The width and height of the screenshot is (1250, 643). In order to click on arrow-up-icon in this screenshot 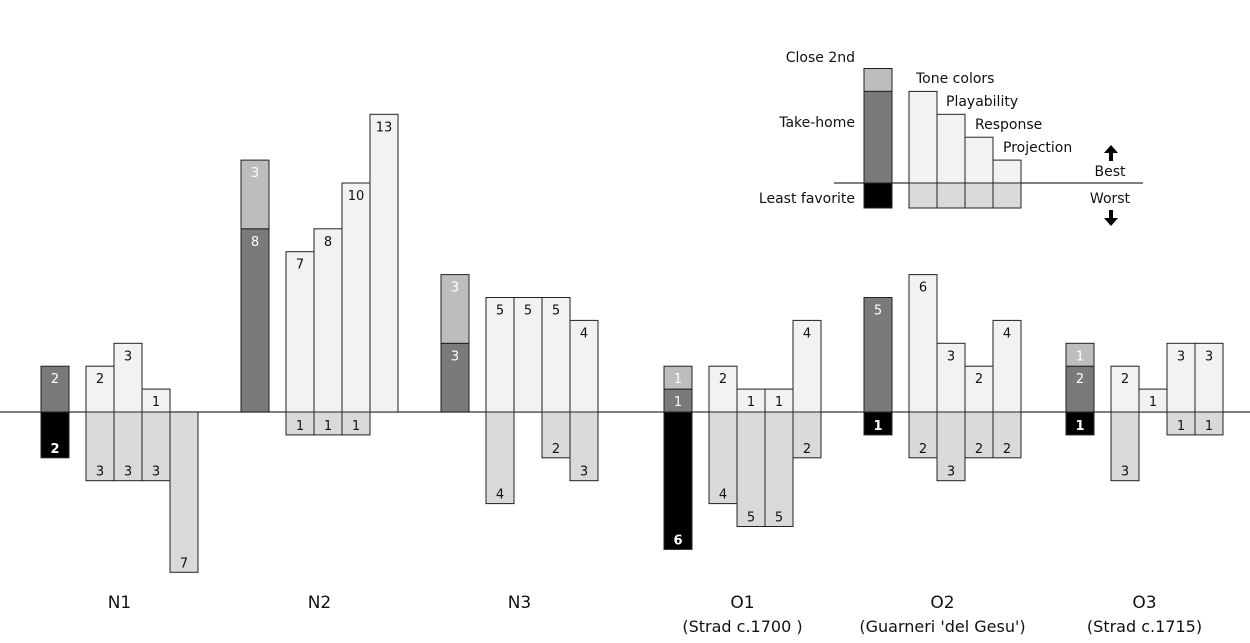, I will do `click(1111, 153)`.